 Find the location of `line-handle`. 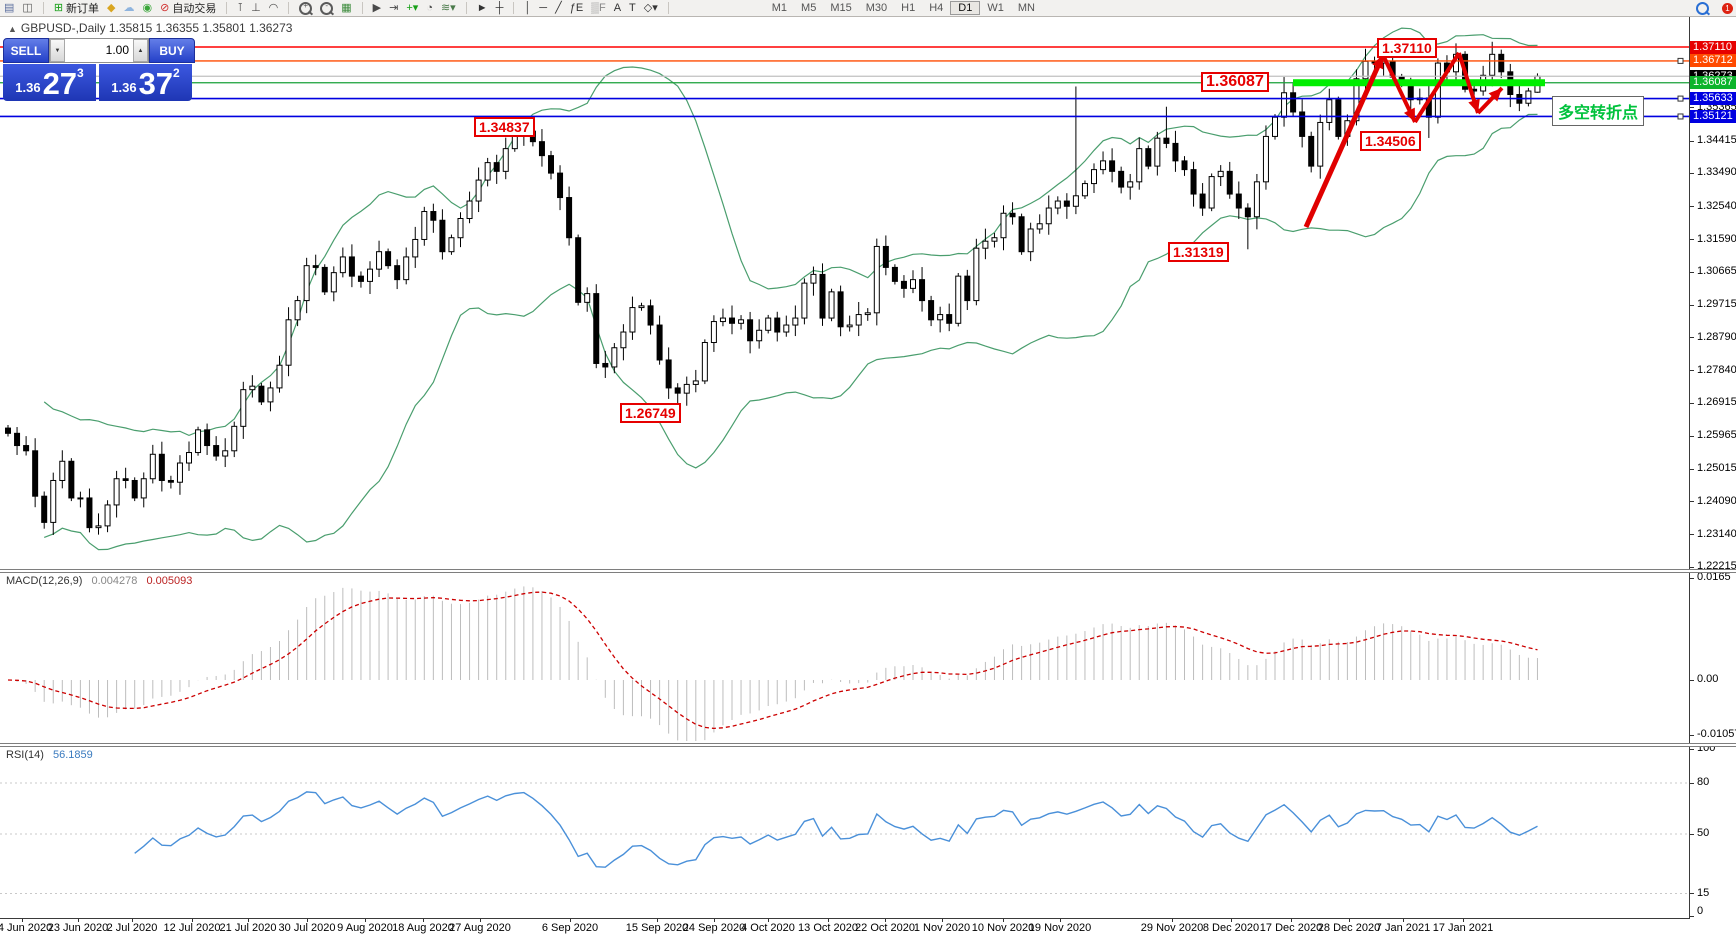

line-handle is located at coordinates (1680, 116).